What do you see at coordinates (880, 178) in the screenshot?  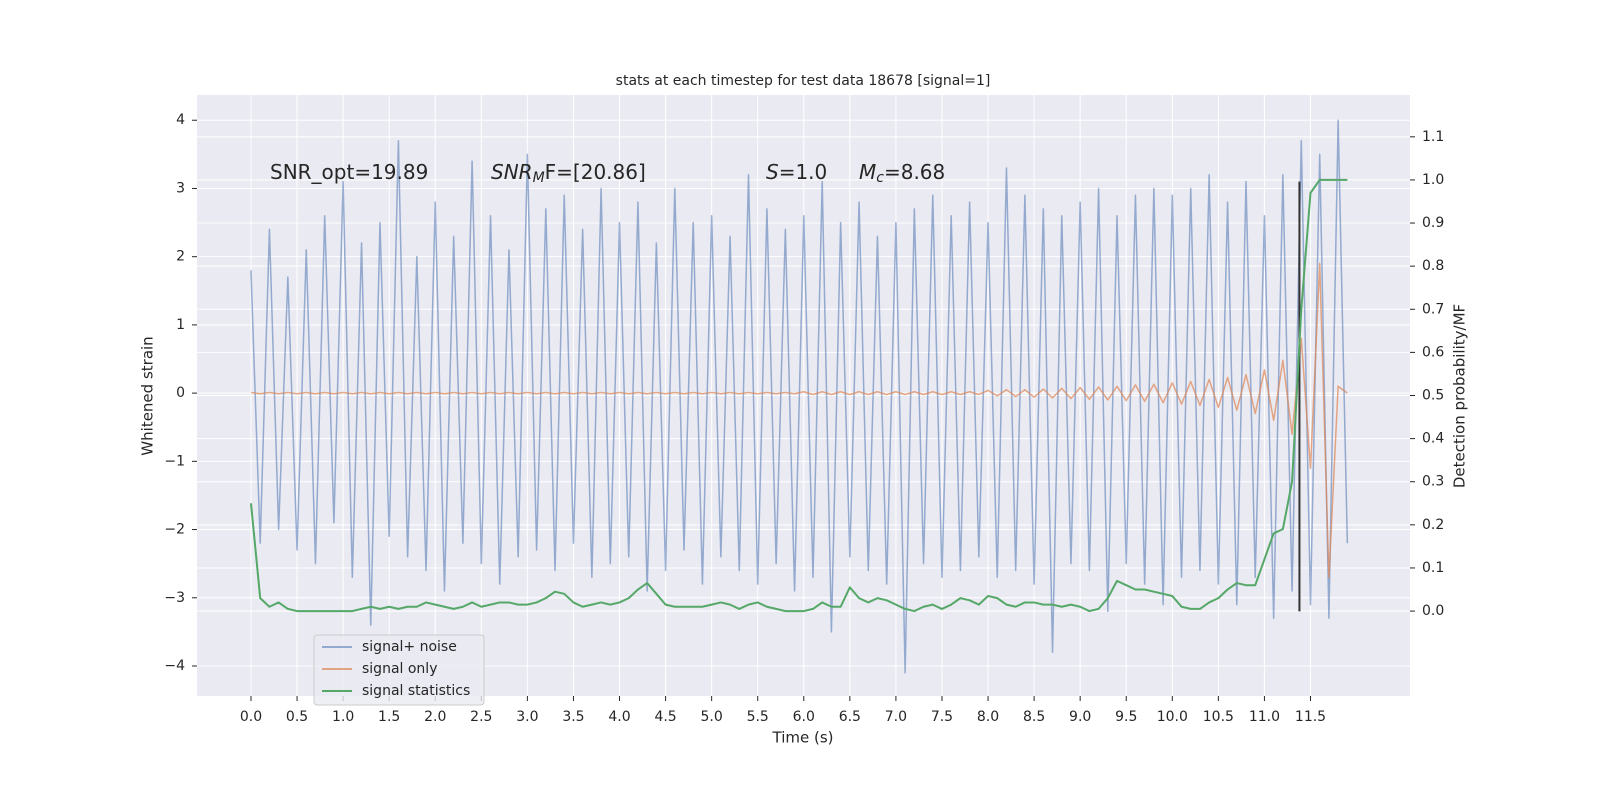 I see `annotation-part: c` at bounding box center [880, 178].